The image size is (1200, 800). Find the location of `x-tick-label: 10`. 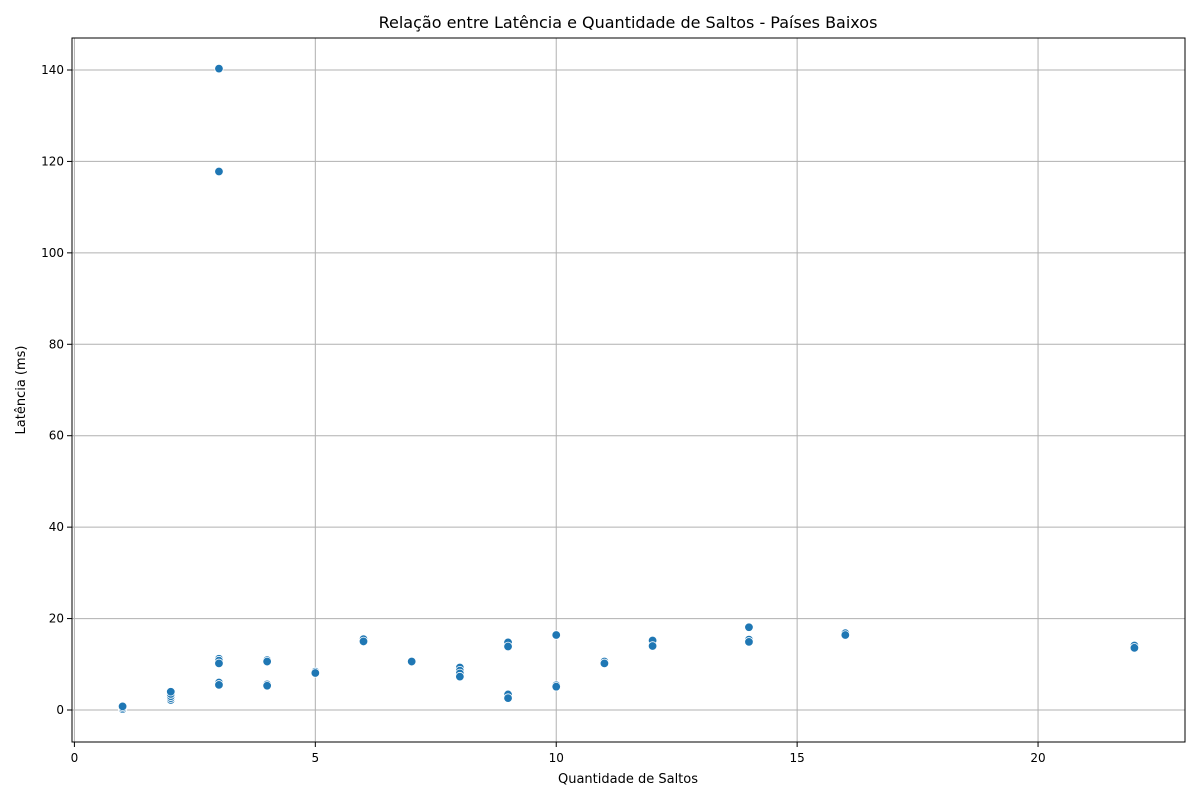

x-tick-label: 10 is located at coordinates (556, 758).